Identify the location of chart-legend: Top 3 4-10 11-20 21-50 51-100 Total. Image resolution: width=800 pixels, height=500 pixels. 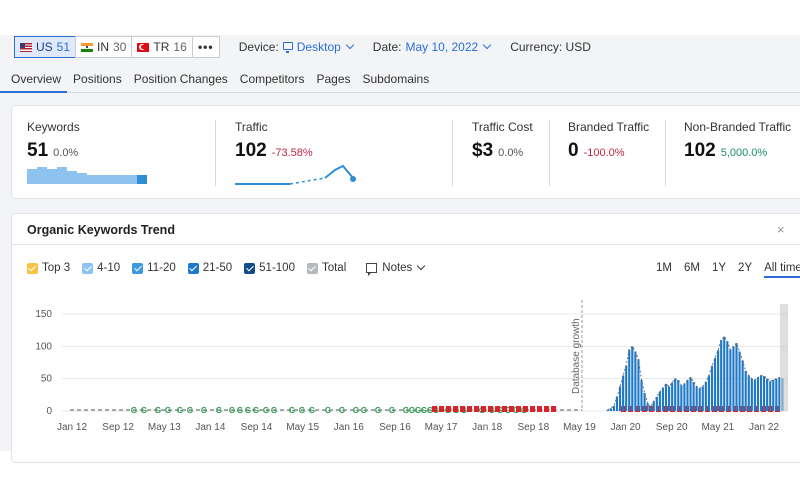
(226, 268).